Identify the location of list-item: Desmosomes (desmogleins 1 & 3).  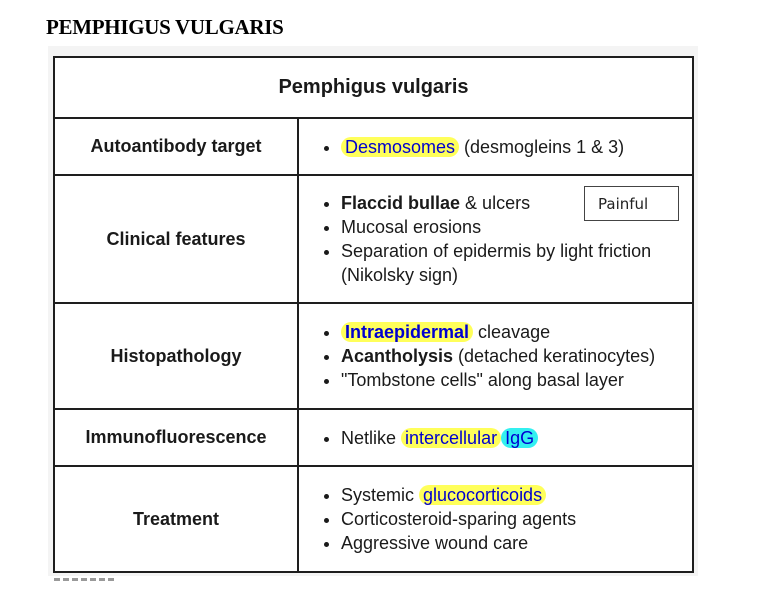
(509, 147).